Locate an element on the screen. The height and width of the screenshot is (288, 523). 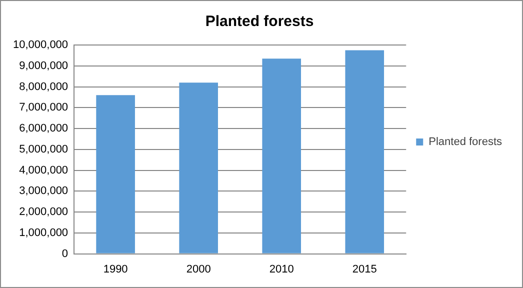
y-tick-label: 9,000,000 is located at coordinates (43, 66).